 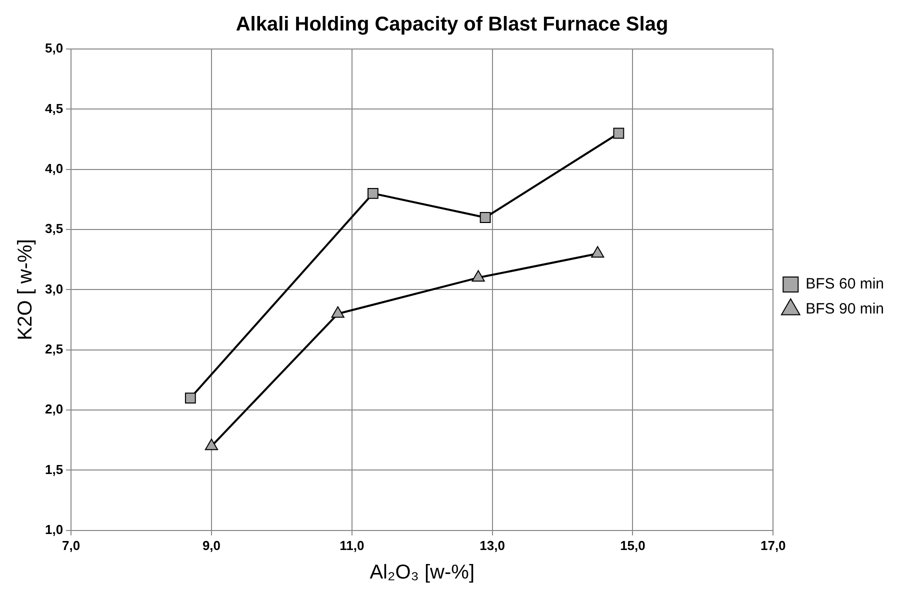 I want to click on x-tick-label: 17,0, so click(x=773, y=545).